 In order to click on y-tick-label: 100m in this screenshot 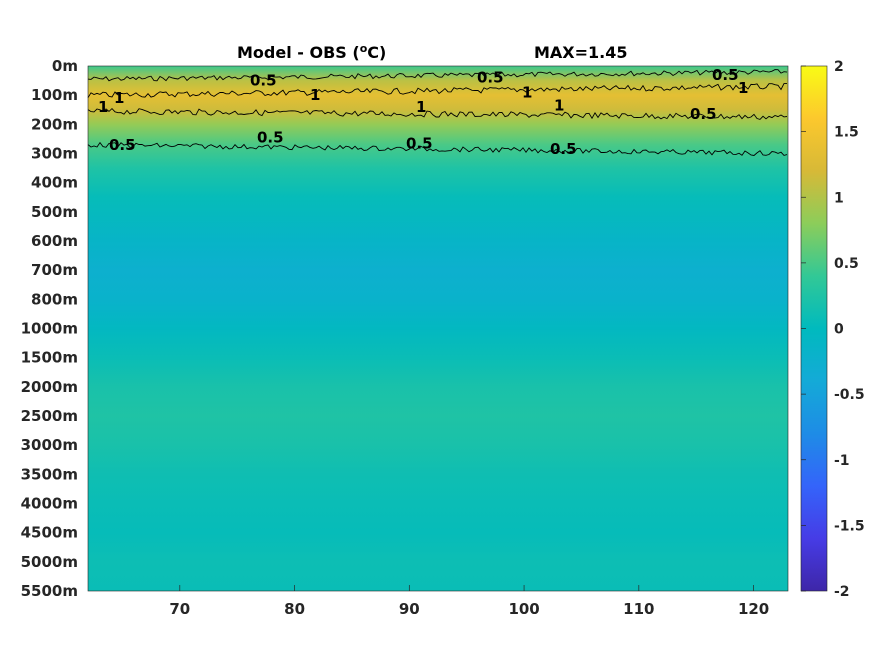, I will do `click(54, 95)`.